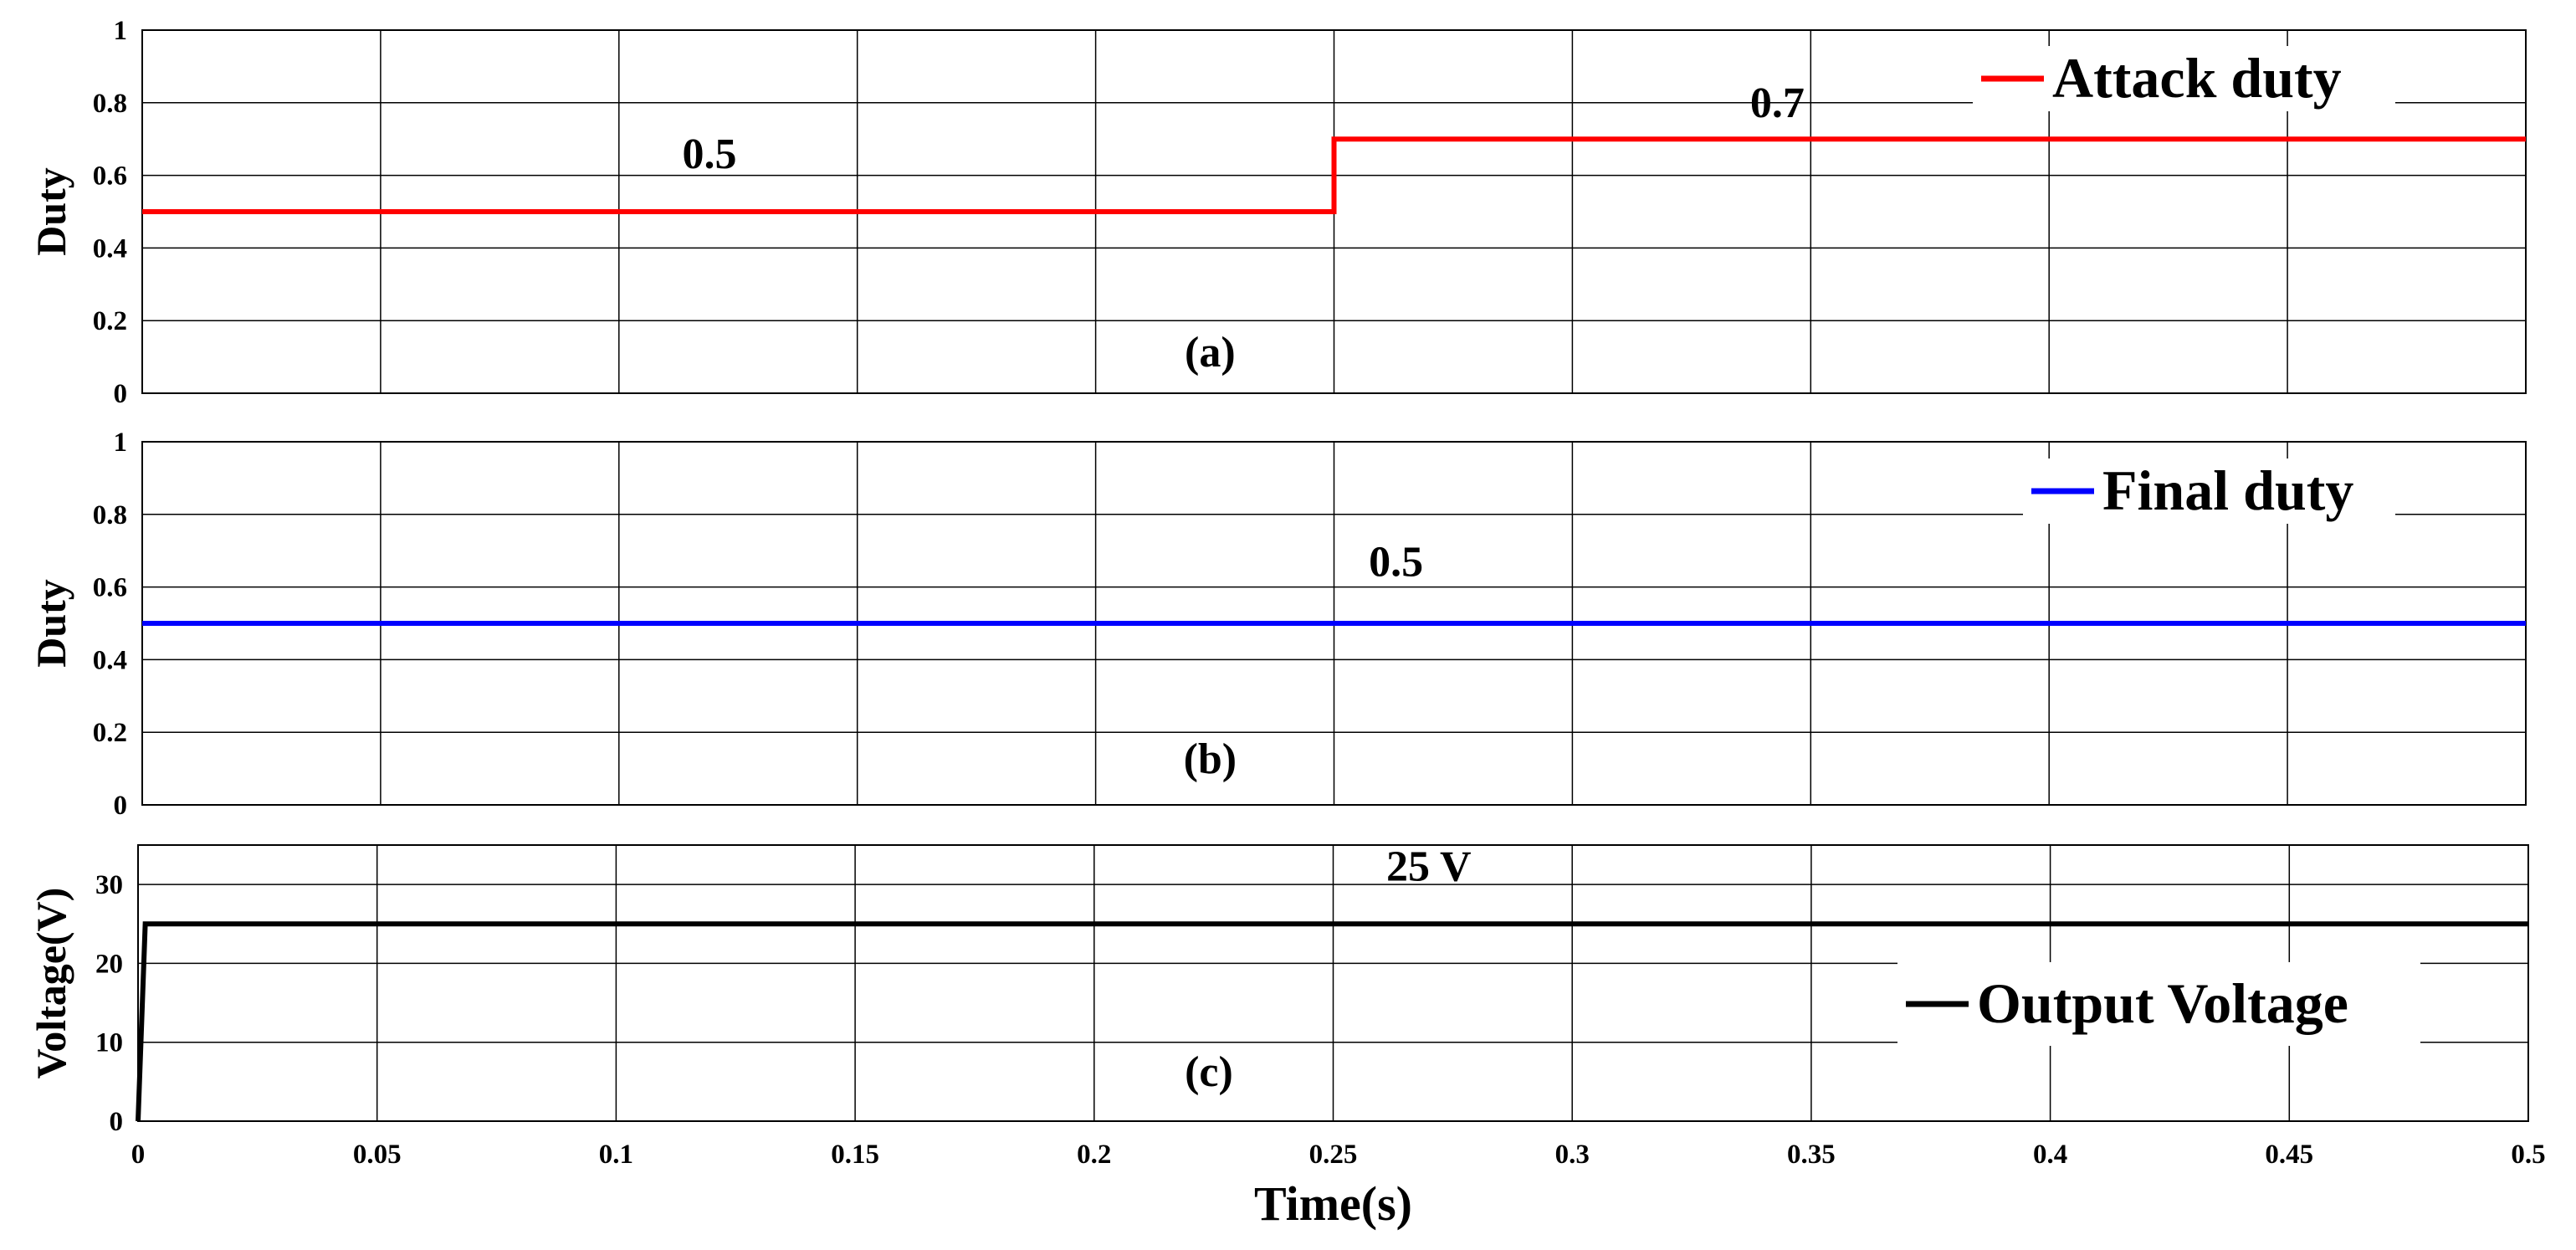 The width and height of the screenshot is (2576, 1250). I want to click on x-axis-label: Time(s), so click(1333, 1203).